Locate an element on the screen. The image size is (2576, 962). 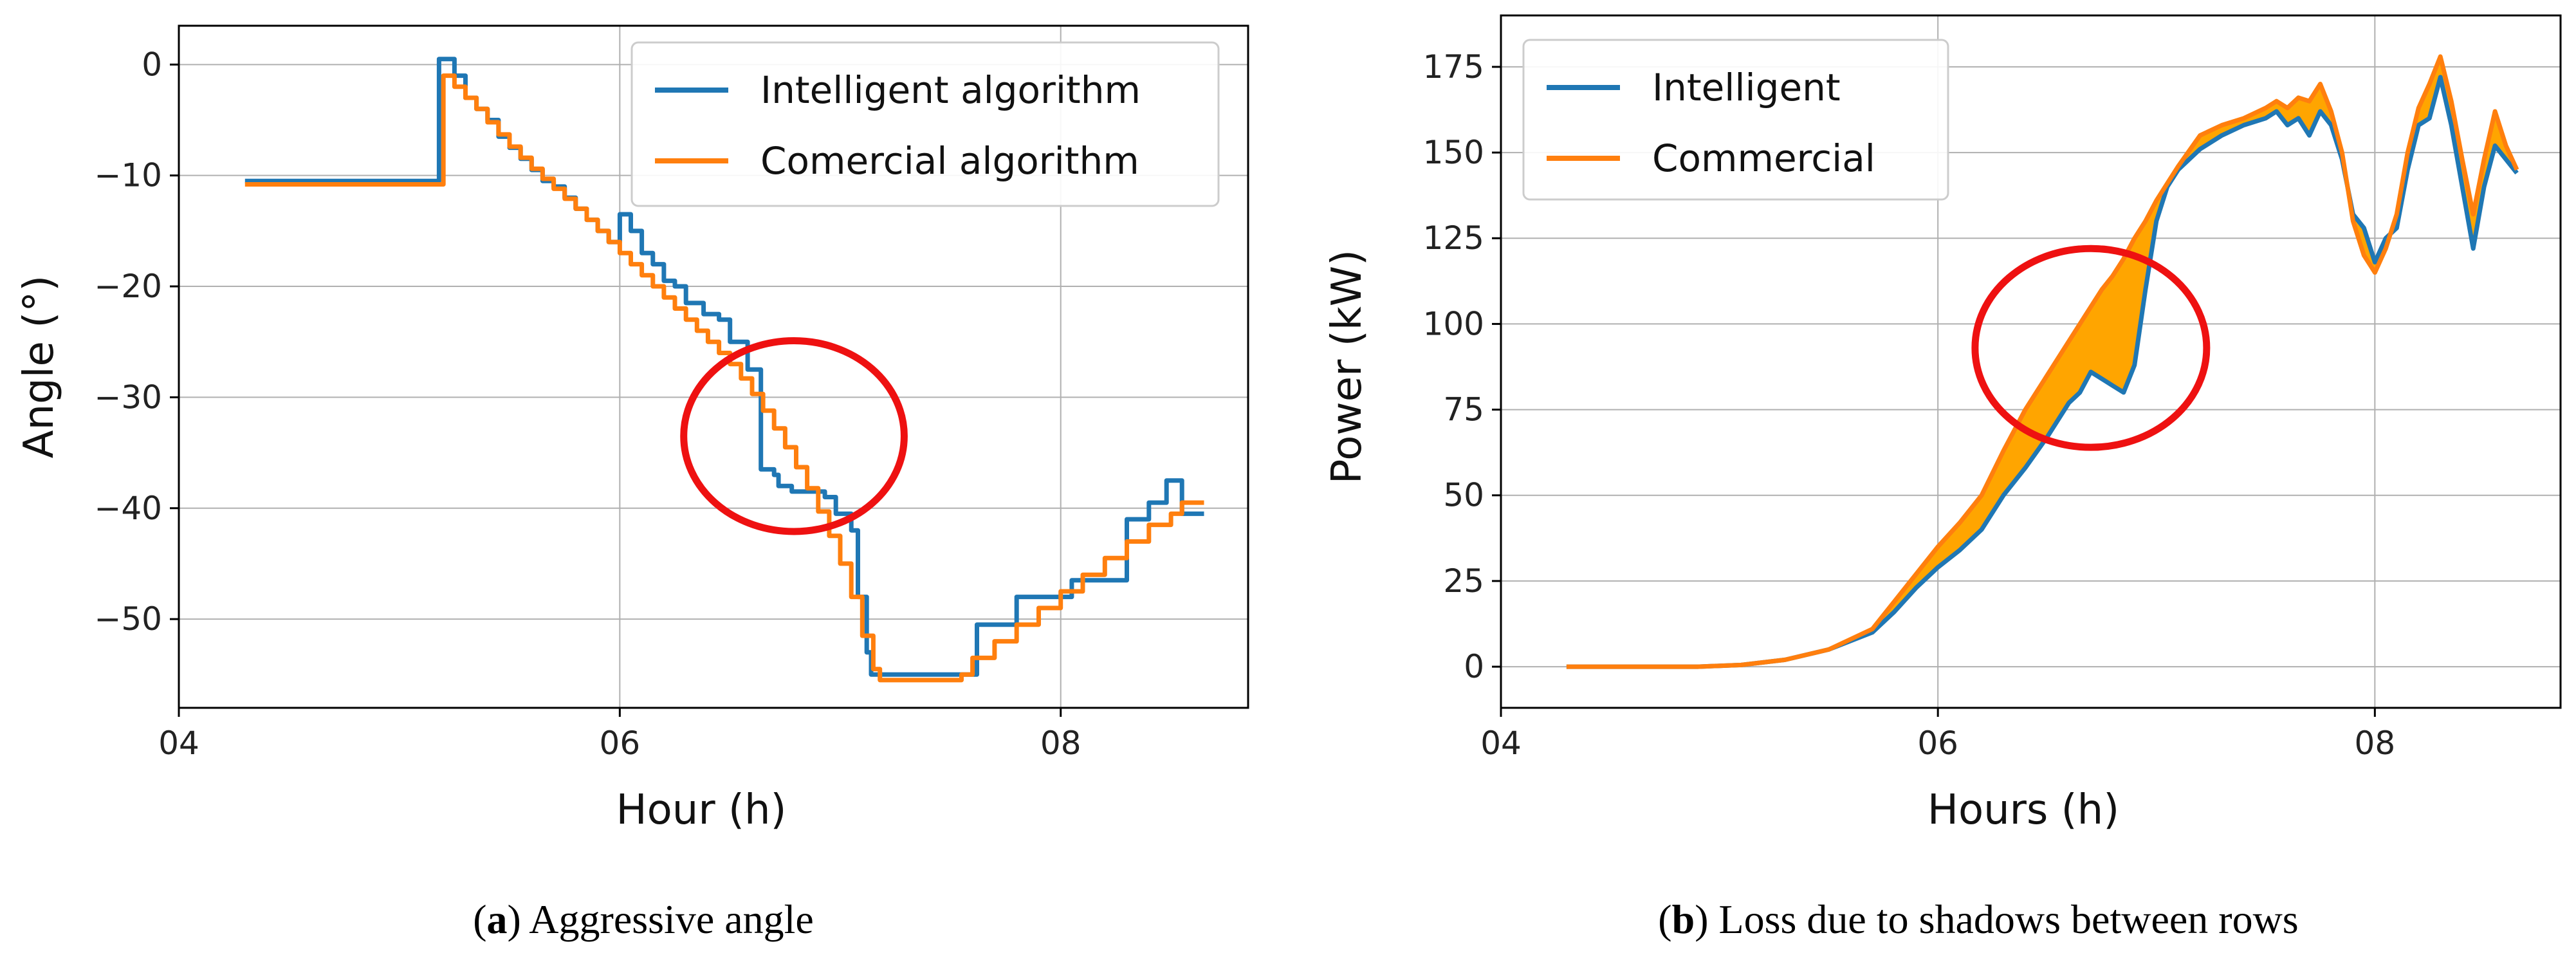
panel-a-ytick-label: −50 is located at coordinates (128, 619).